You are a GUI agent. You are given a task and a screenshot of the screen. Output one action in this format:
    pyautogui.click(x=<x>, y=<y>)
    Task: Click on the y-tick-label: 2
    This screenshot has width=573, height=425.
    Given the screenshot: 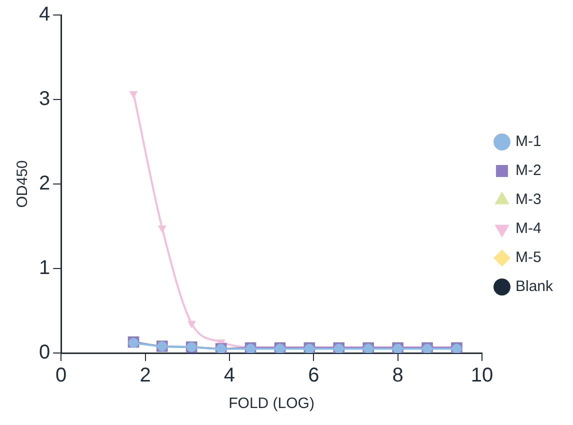 What is the action you would take?
    pyautogui.click(x=44, y=183)
    